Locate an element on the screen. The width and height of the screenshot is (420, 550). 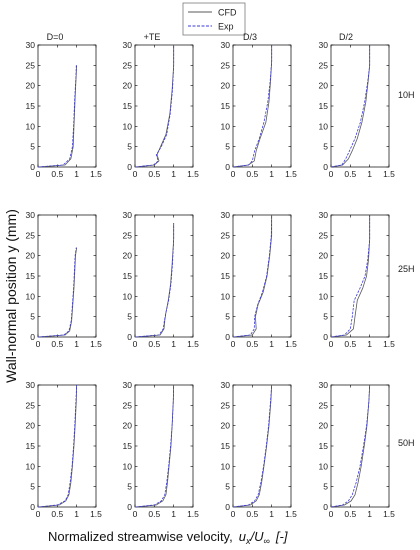
panel-10H-D=0: 0 5 10 15 20 25 30 0 0.5 1 1.5 is located at coordinates (64, 109).